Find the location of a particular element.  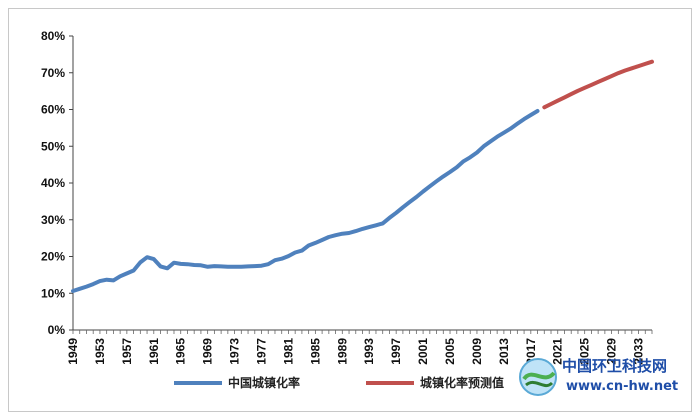

x-tick-label: 1977 is located at coordinates (262, 351).